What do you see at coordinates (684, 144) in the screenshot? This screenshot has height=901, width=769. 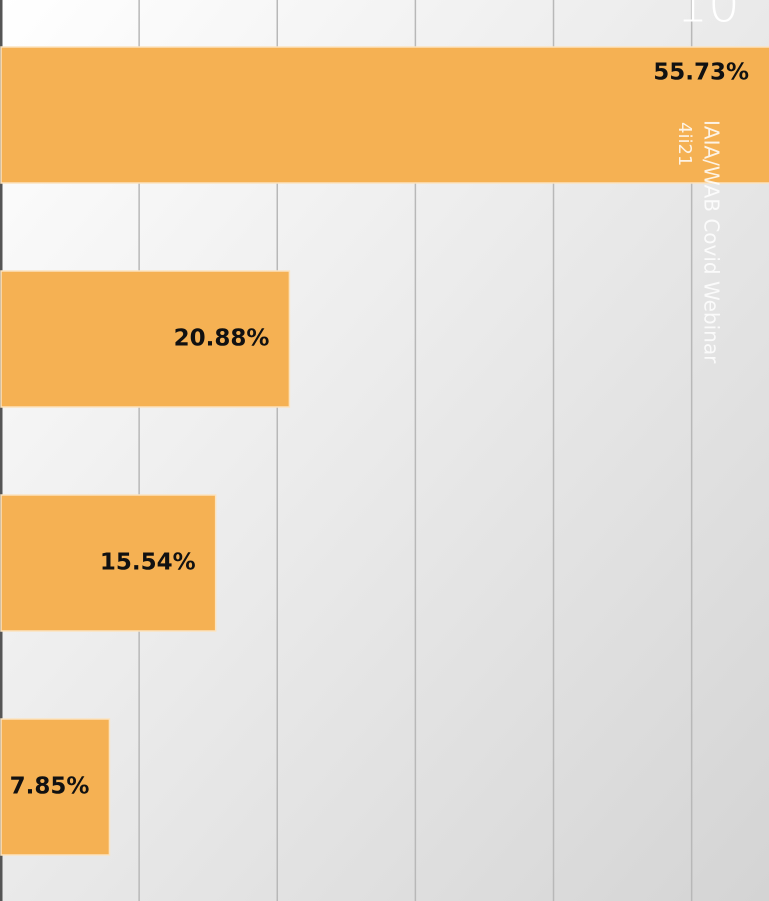 I see `watermark-date: 4ii21` at bounding box center [684, 144].